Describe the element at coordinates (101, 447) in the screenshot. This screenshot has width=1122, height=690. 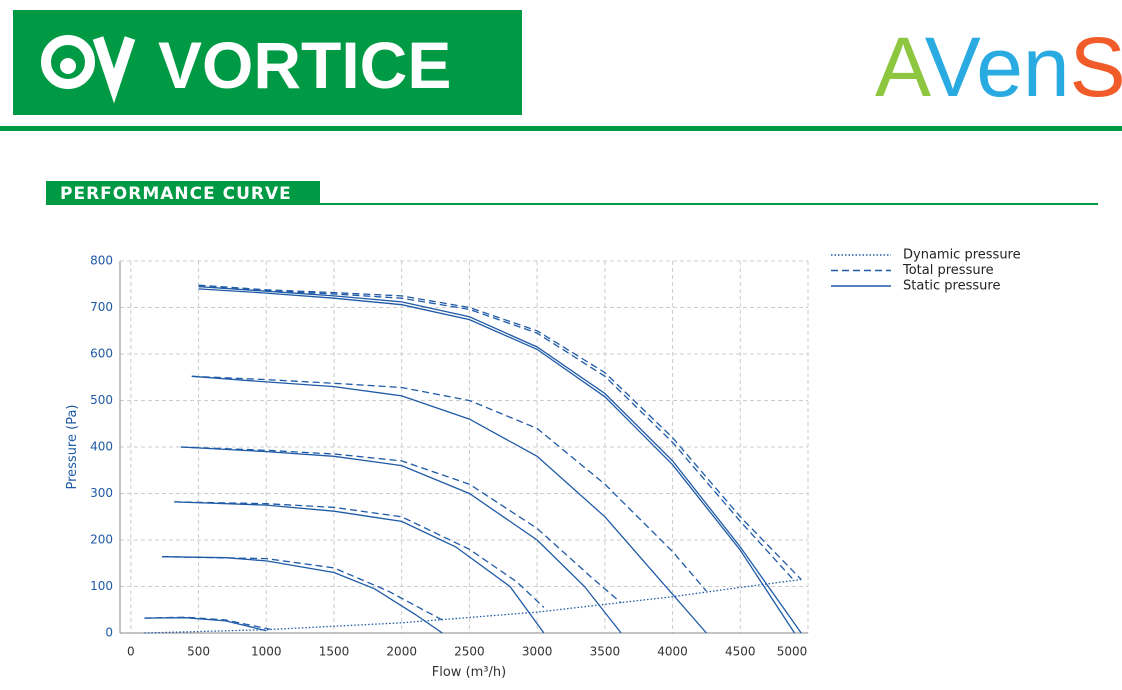
I see `y-tick-label: 400` at that location.